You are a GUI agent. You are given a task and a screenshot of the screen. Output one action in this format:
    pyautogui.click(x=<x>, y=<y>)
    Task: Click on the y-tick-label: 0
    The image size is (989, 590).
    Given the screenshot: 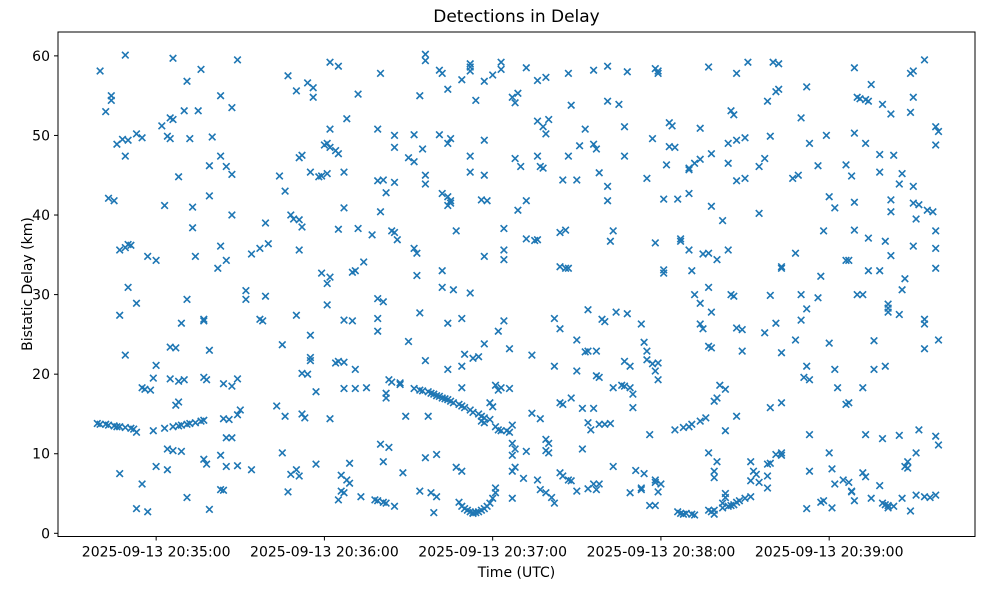 What is the action you would take?
    pyautogui.click(x=45, y=534)
    